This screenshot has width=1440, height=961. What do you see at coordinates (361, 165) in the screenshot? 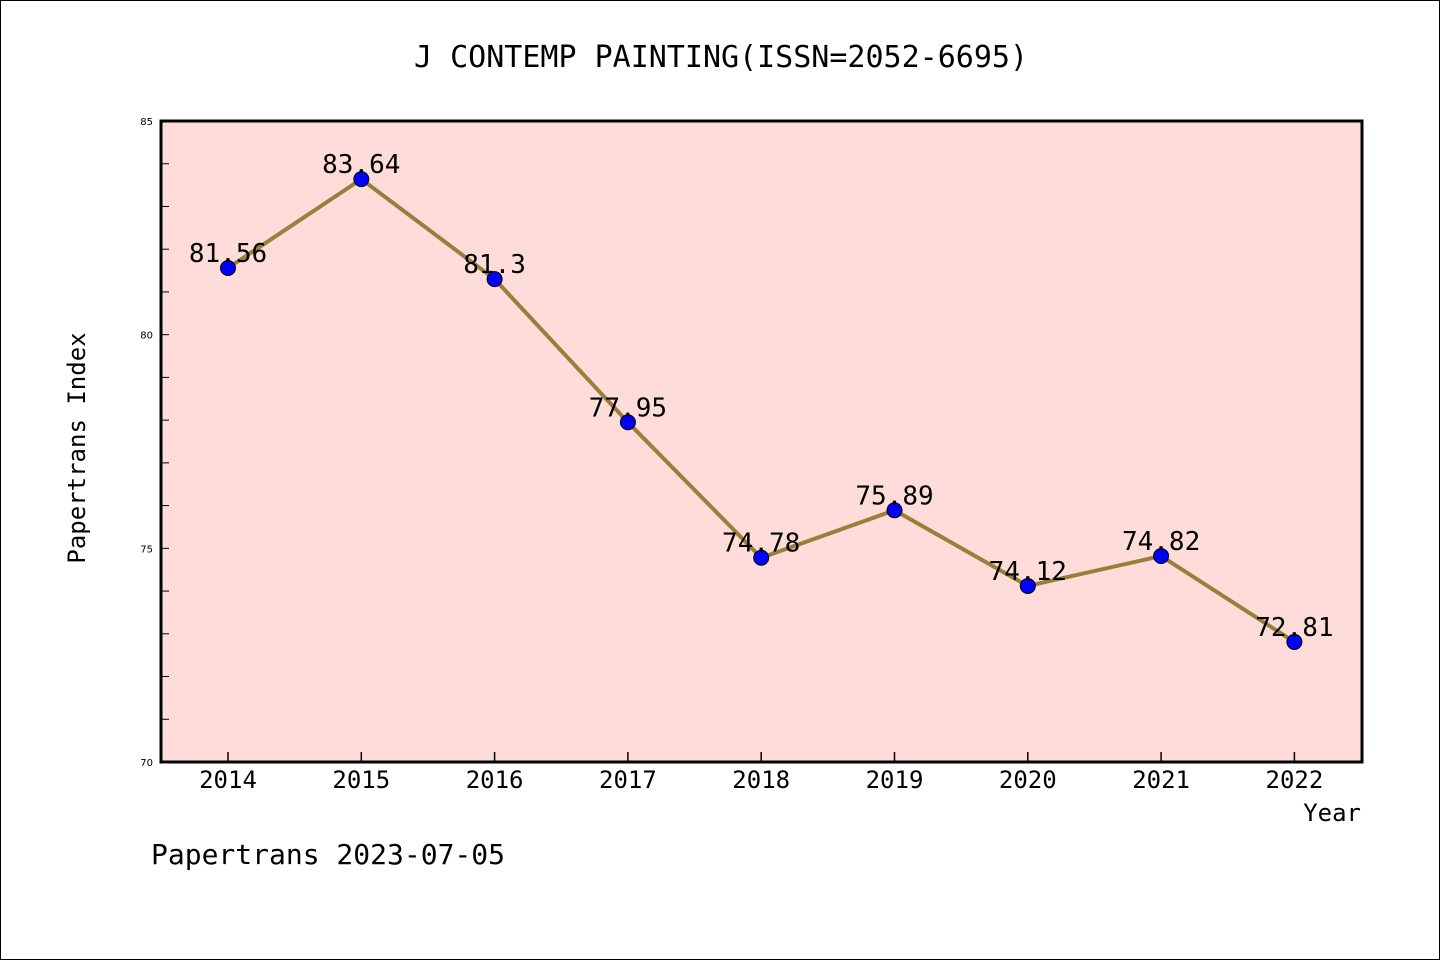
I see `data-label: 83.64` at bounding box center [361, 165].